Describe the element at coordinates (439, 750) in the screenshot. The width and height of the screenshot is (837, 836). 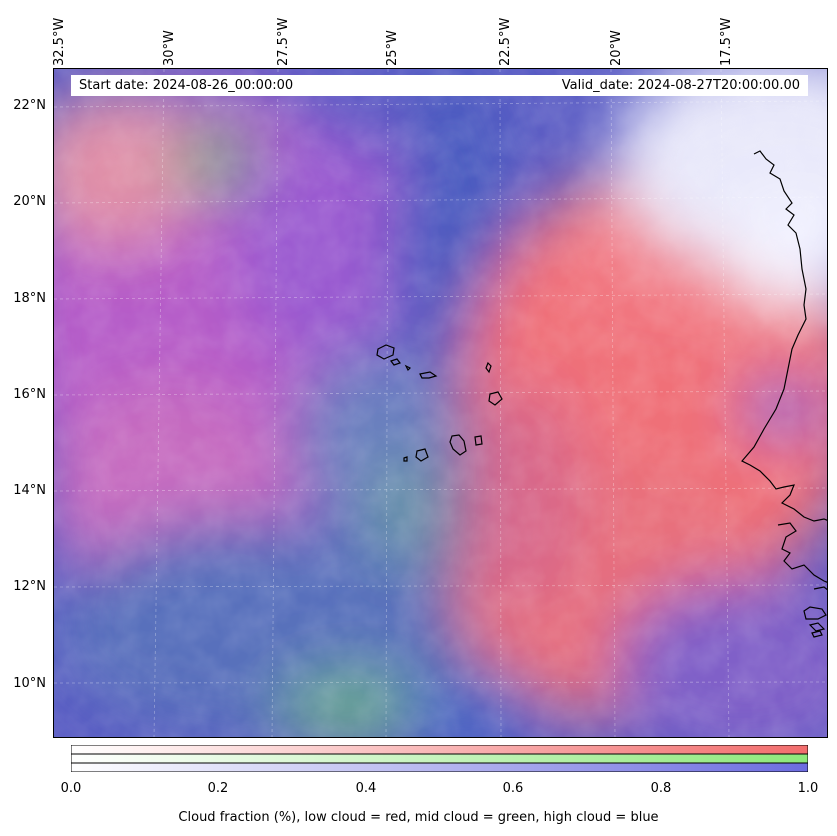
I see `colorbar-low-cloud` at that location.